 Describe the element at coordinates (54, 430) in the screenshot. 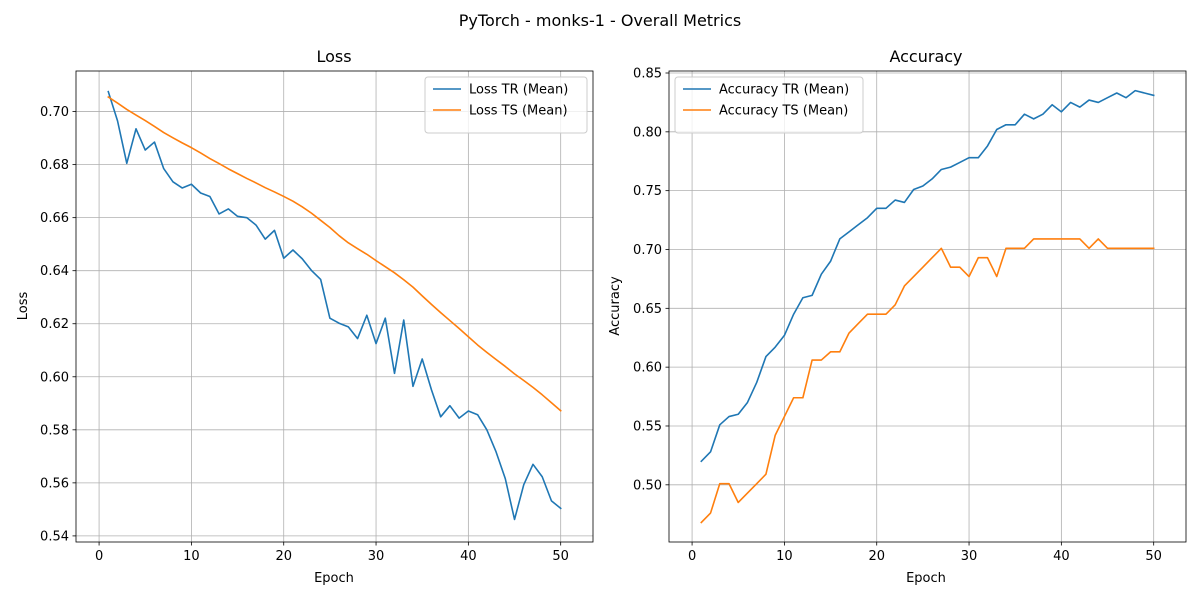

I see `loss-y-tick-label: 0.58` at that location.